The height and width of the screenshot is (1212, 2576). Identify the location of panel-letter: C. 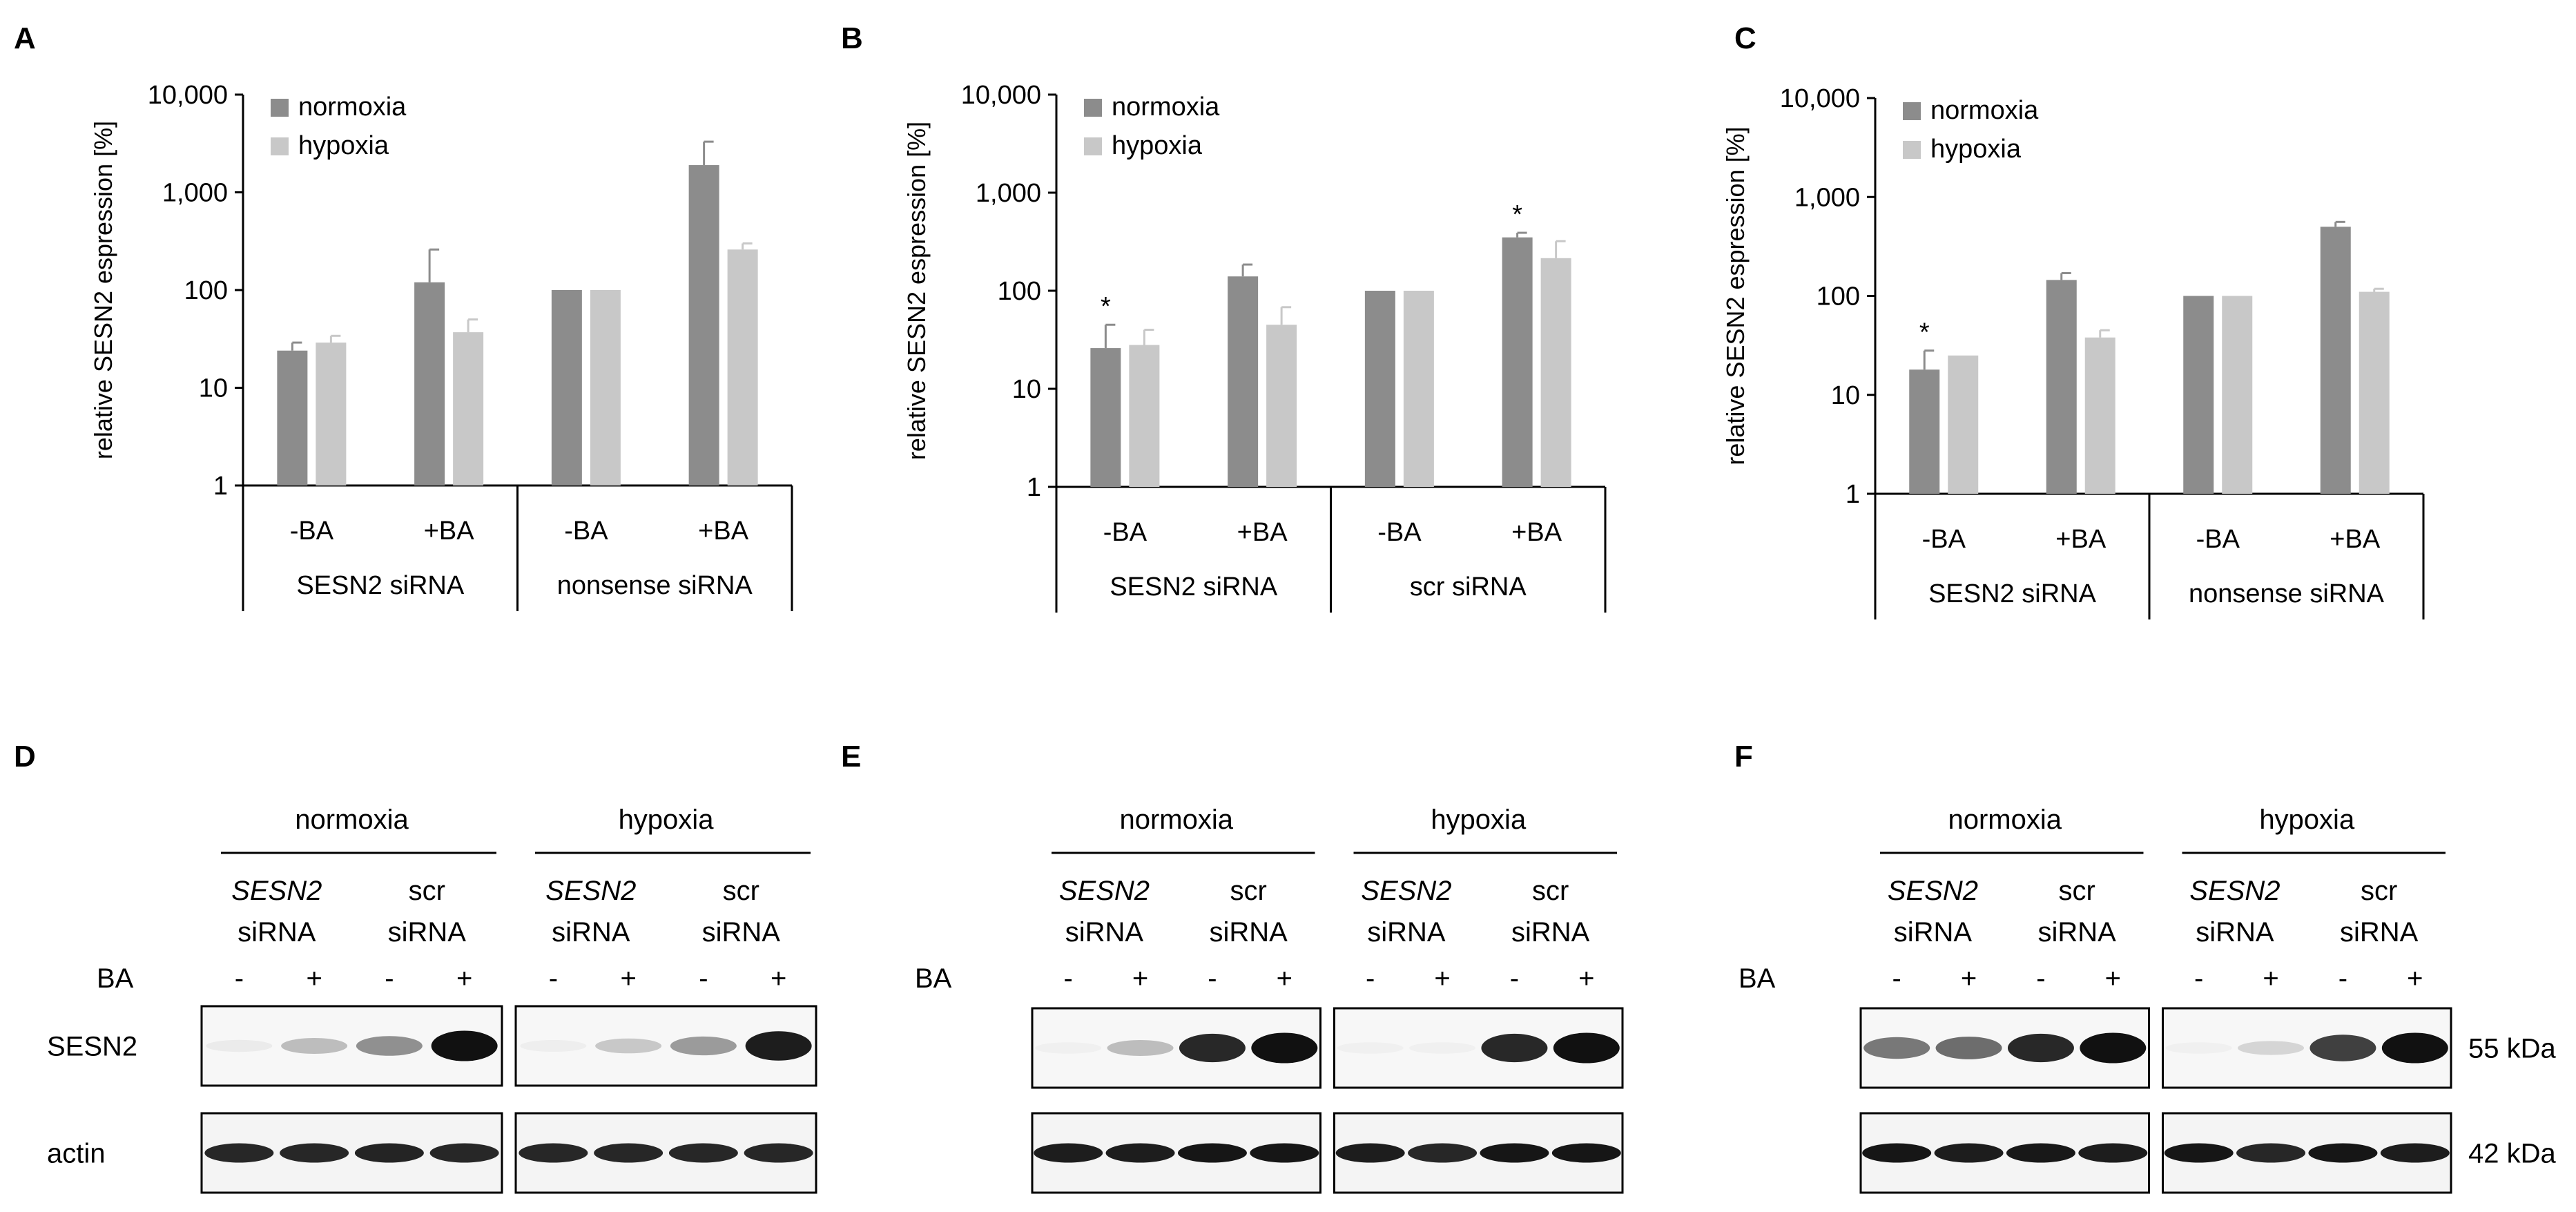
(1745, 38).